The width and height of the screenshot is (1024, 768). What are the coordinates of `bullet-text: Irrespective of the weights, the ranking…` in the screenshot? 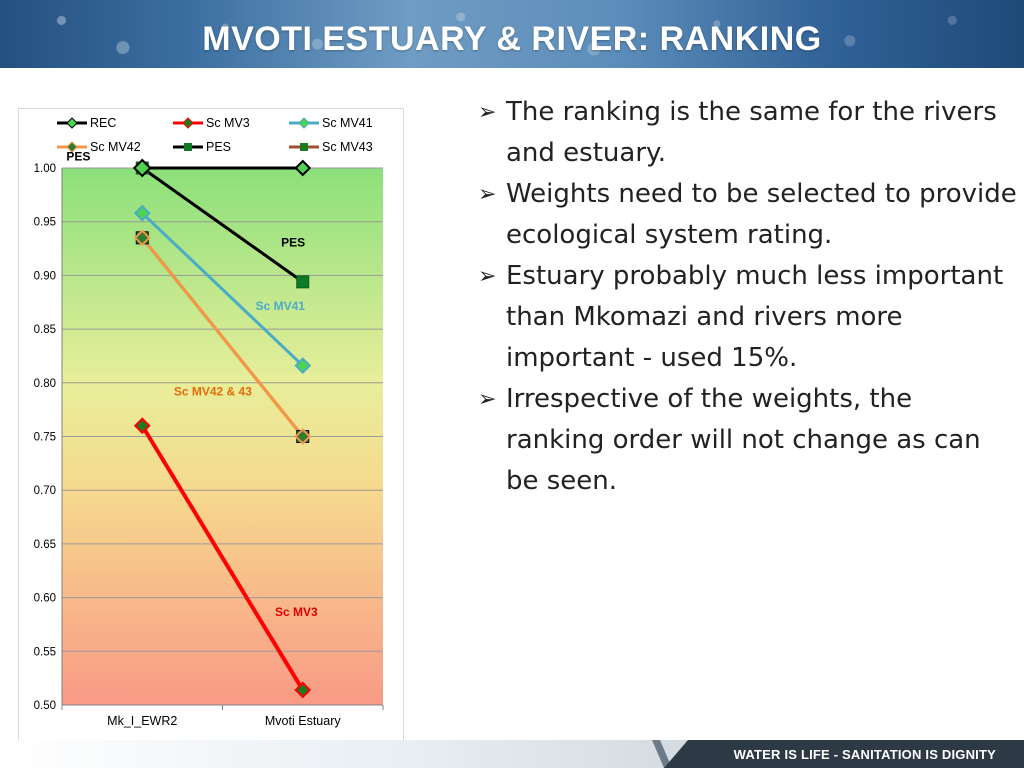 It's located at (743, 440).